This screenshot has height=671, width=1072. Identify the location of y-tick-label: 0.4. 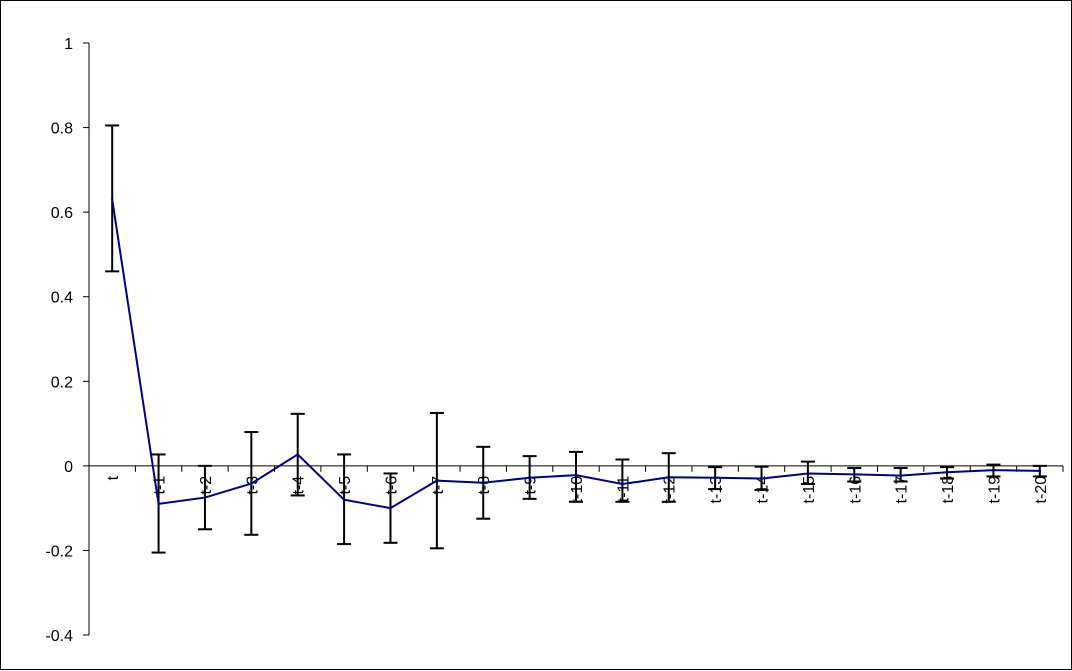
(62, 298).